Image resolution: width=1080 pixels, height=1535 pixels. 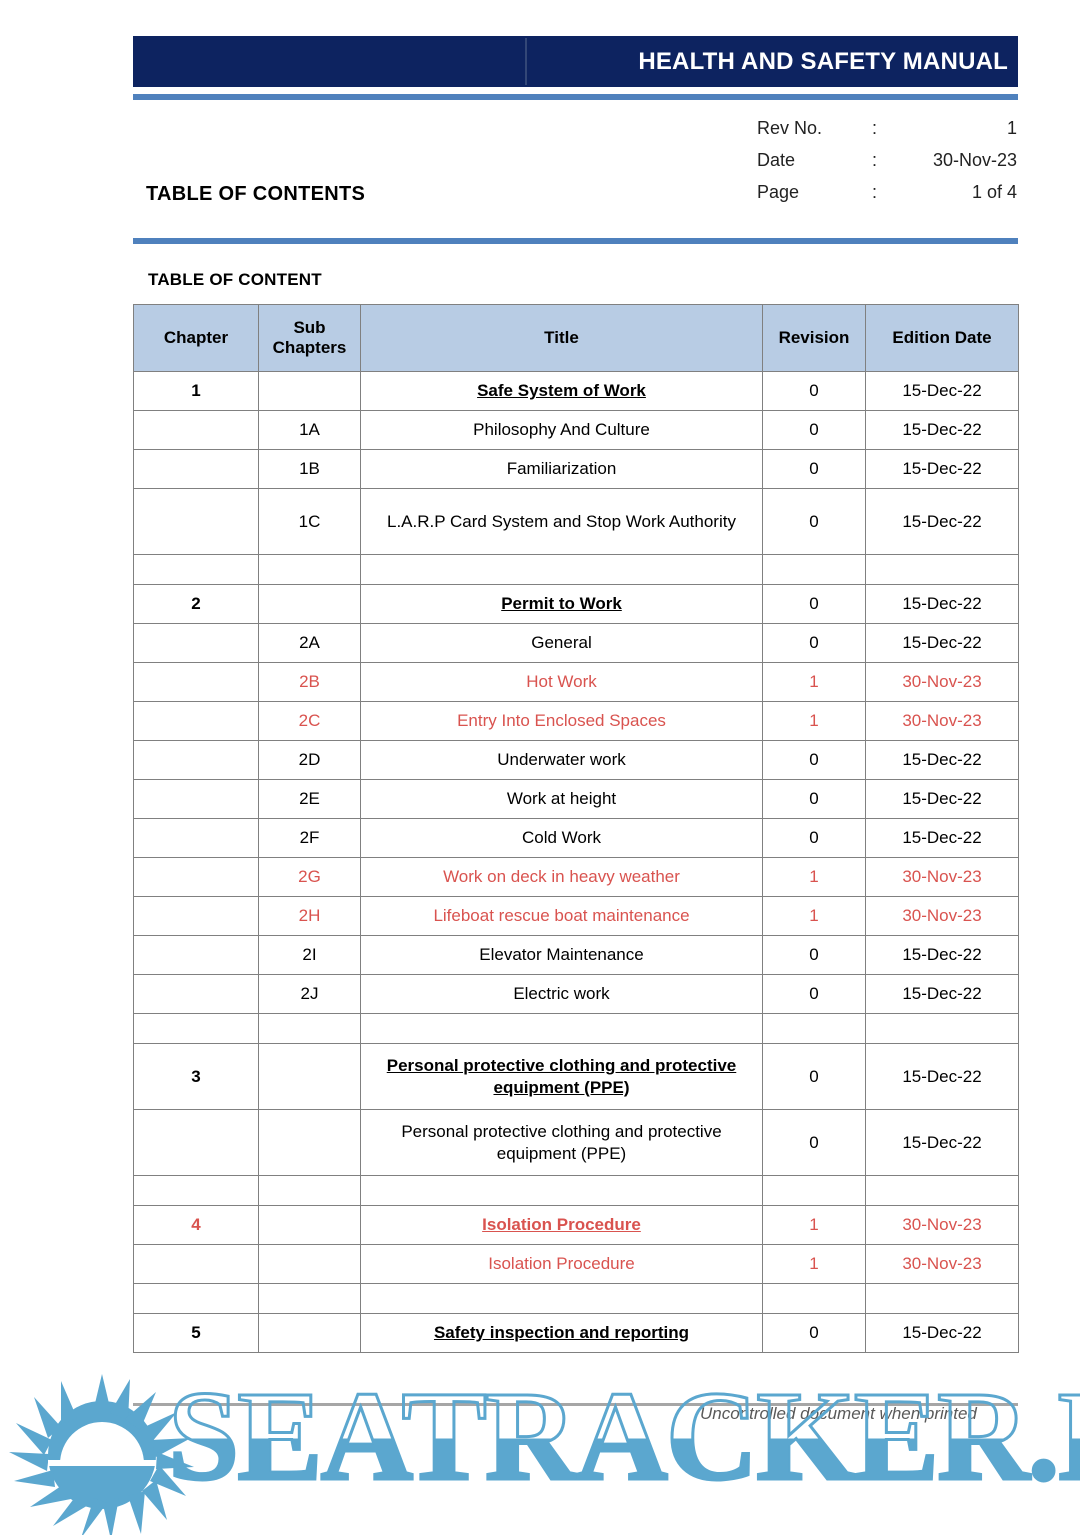 What do you see at coordinates (575, 61) in the screenshot?
I see `header-banner: HEALTH AND SAFETY MANUAL` at bounding box center [575, 61].